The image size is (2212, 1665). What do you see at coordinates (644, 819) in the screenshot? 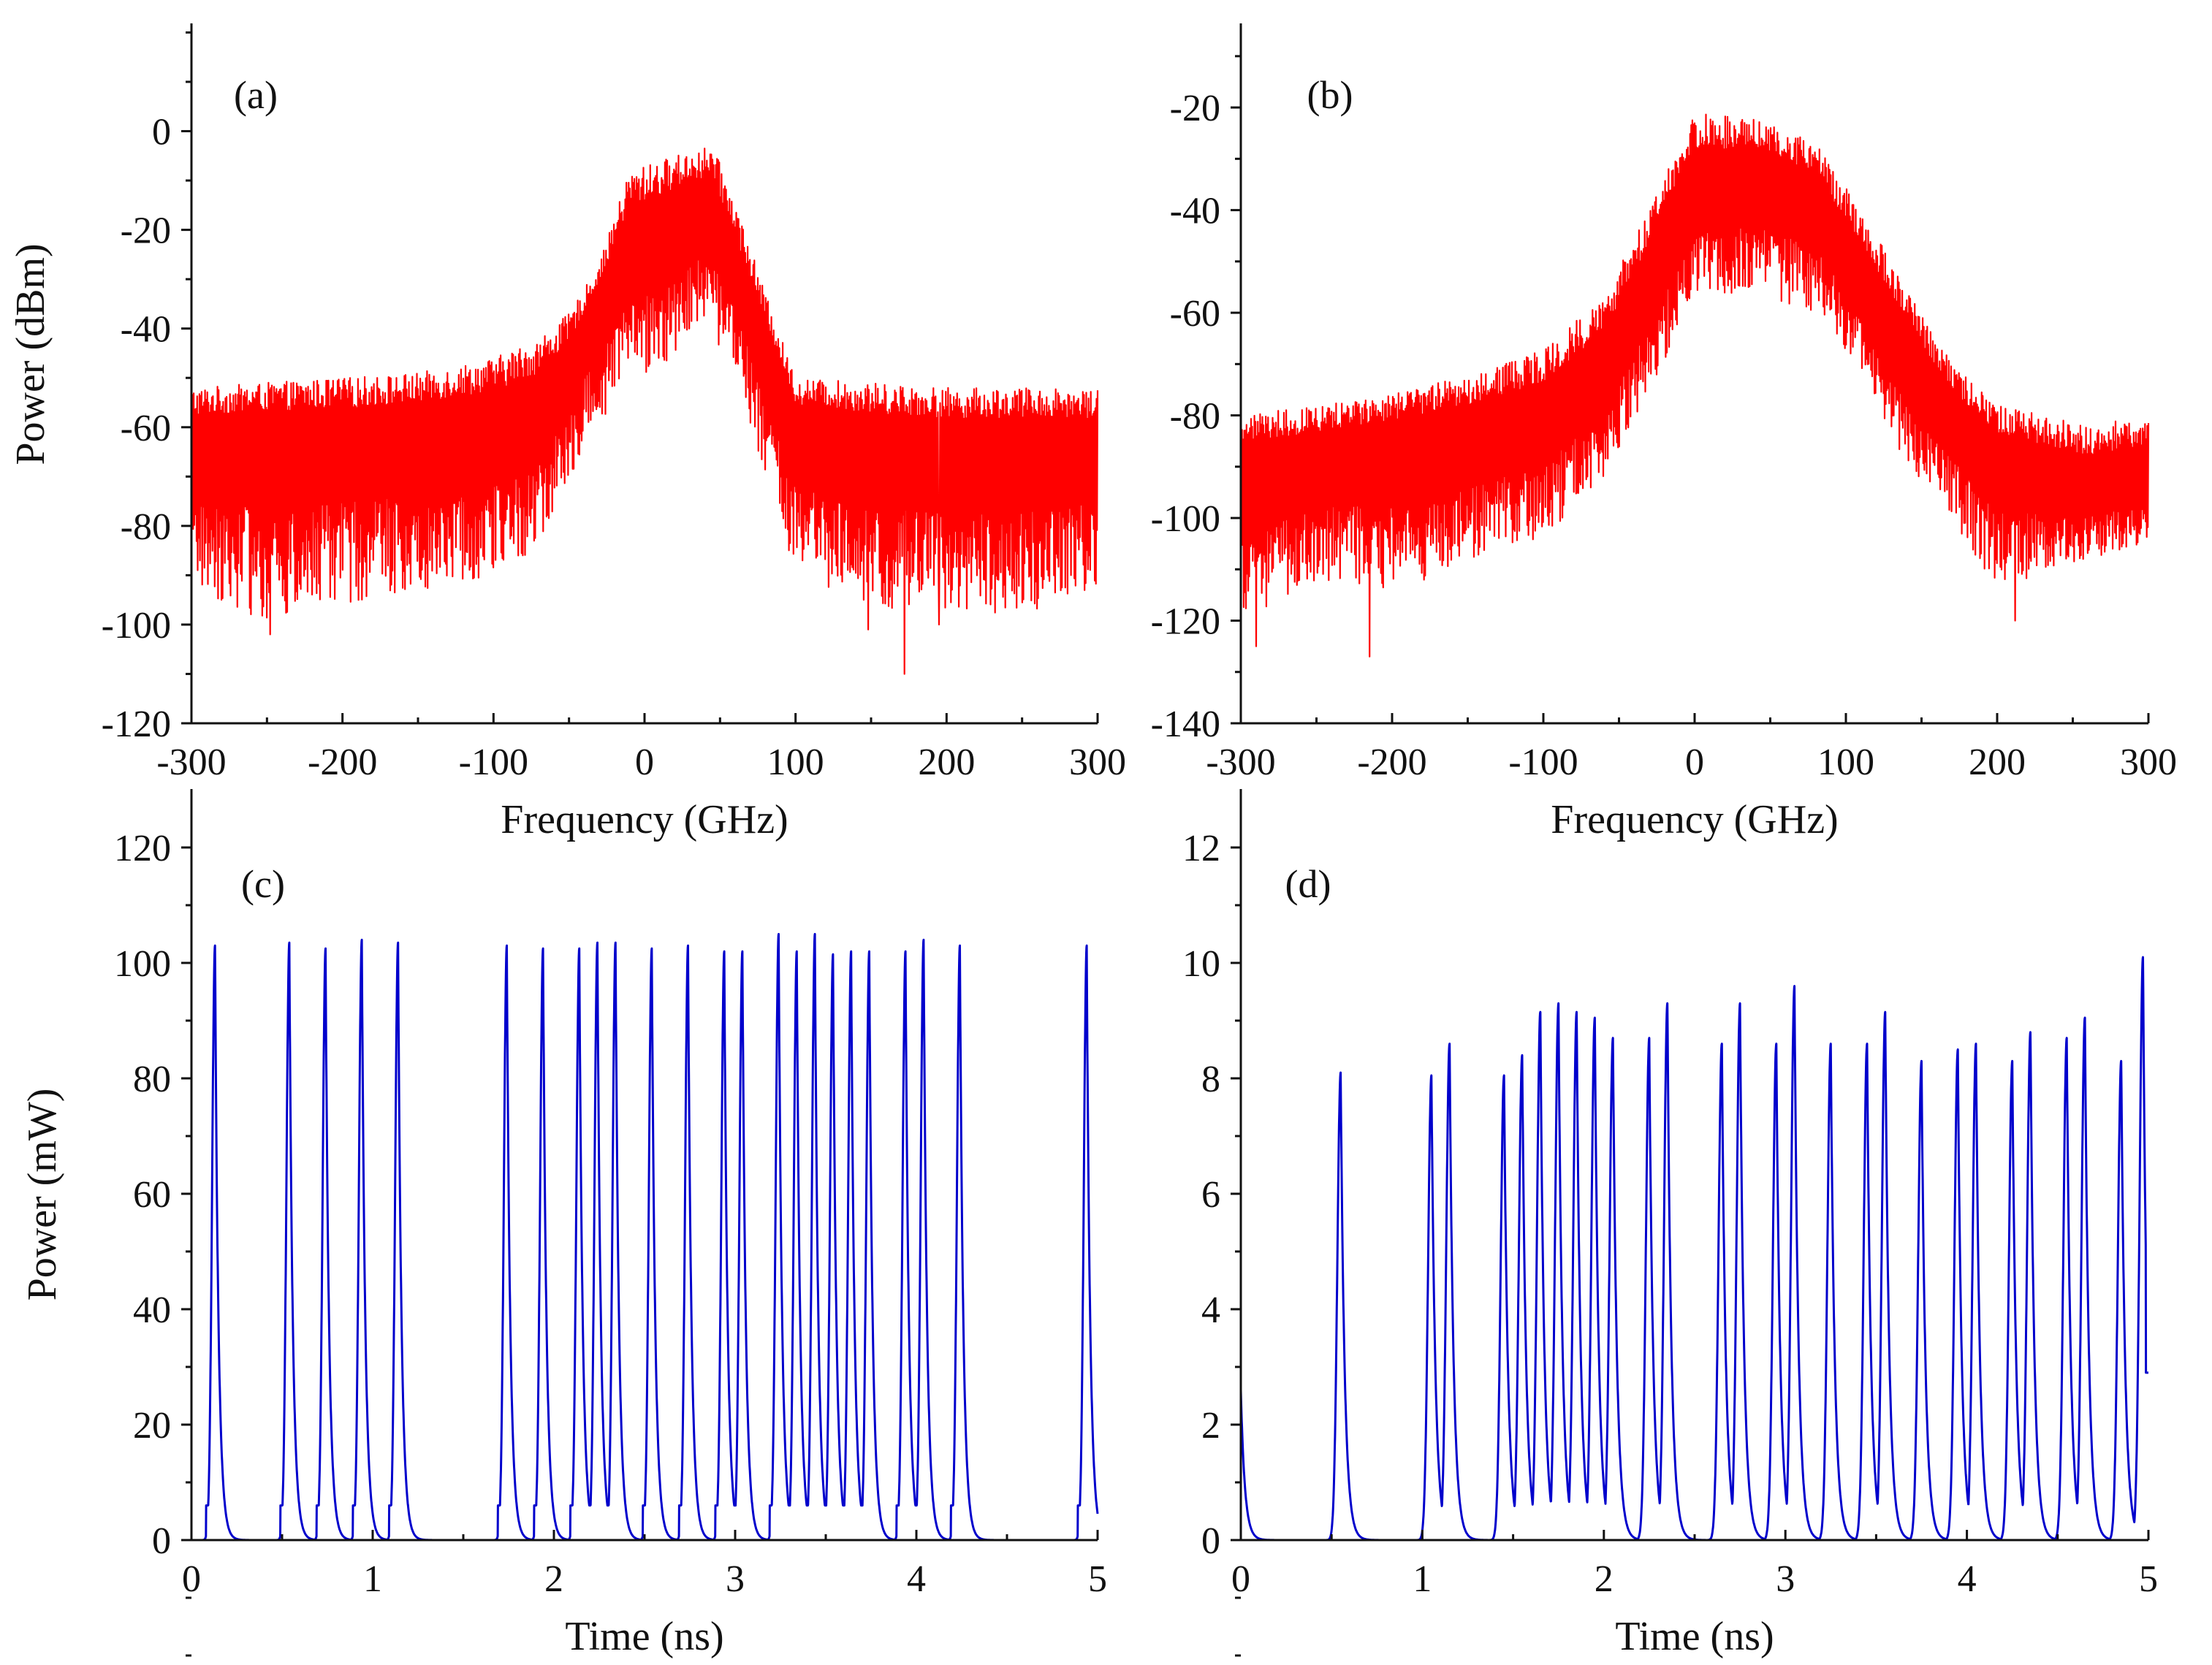
I see `panel-a-x-axis-title: Frequency (GHz)` at bounding box center [644, 819].